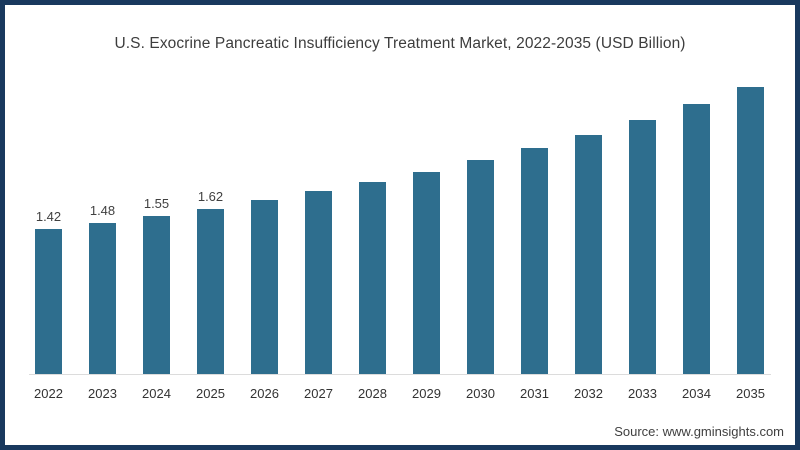  What do you see at coordinates (642, 393) in the screenshot?
I see `x-axis-label: 2033` at bounding box center [642, 393].